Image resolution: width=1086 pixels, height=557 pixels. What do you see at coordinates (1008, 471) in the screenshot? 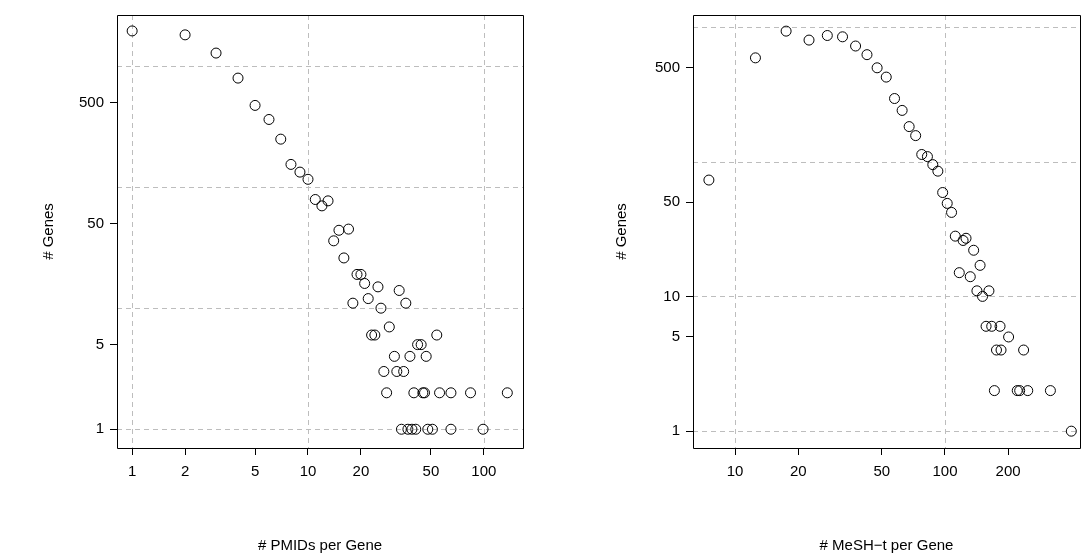
I see `x-tick-label: 200` at bounding box center [1008, 471].